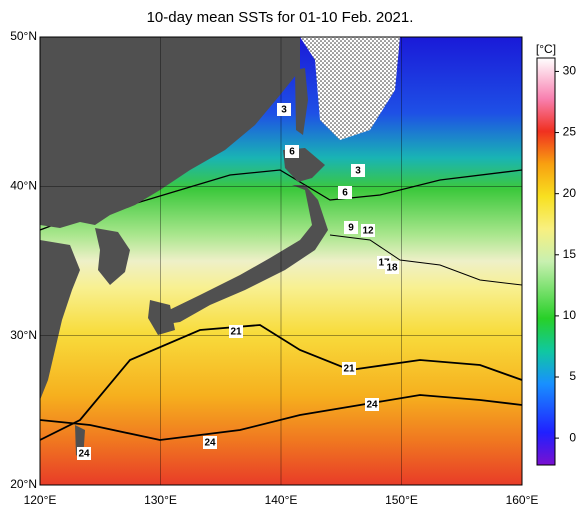 The image size is (585, 512). I want to click on contour-label: 9, so click(351, 228).